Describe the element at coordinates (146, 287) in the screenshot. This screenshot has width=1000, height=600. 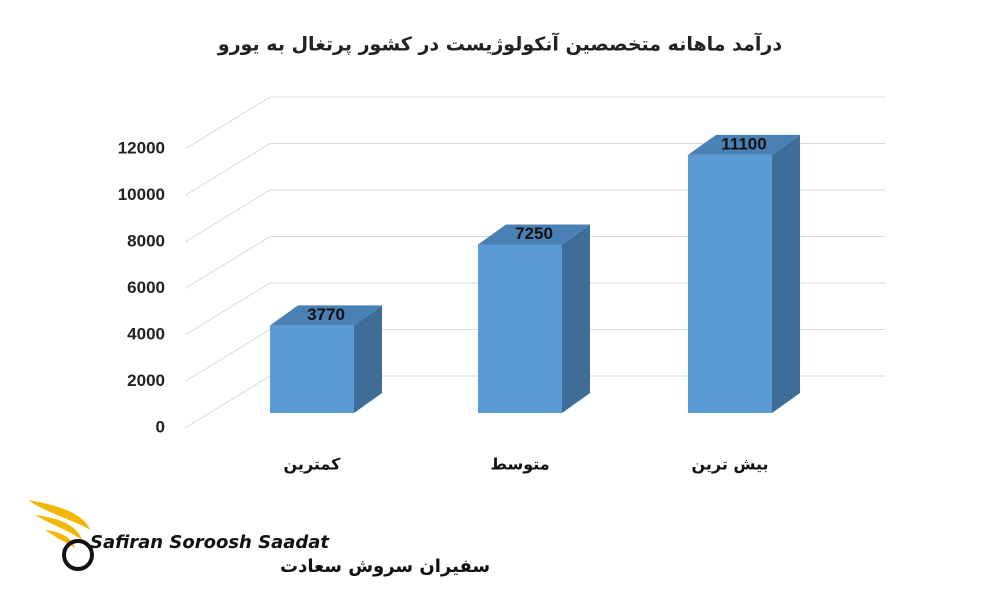
I see `y-tick-label: 6000` at that location.